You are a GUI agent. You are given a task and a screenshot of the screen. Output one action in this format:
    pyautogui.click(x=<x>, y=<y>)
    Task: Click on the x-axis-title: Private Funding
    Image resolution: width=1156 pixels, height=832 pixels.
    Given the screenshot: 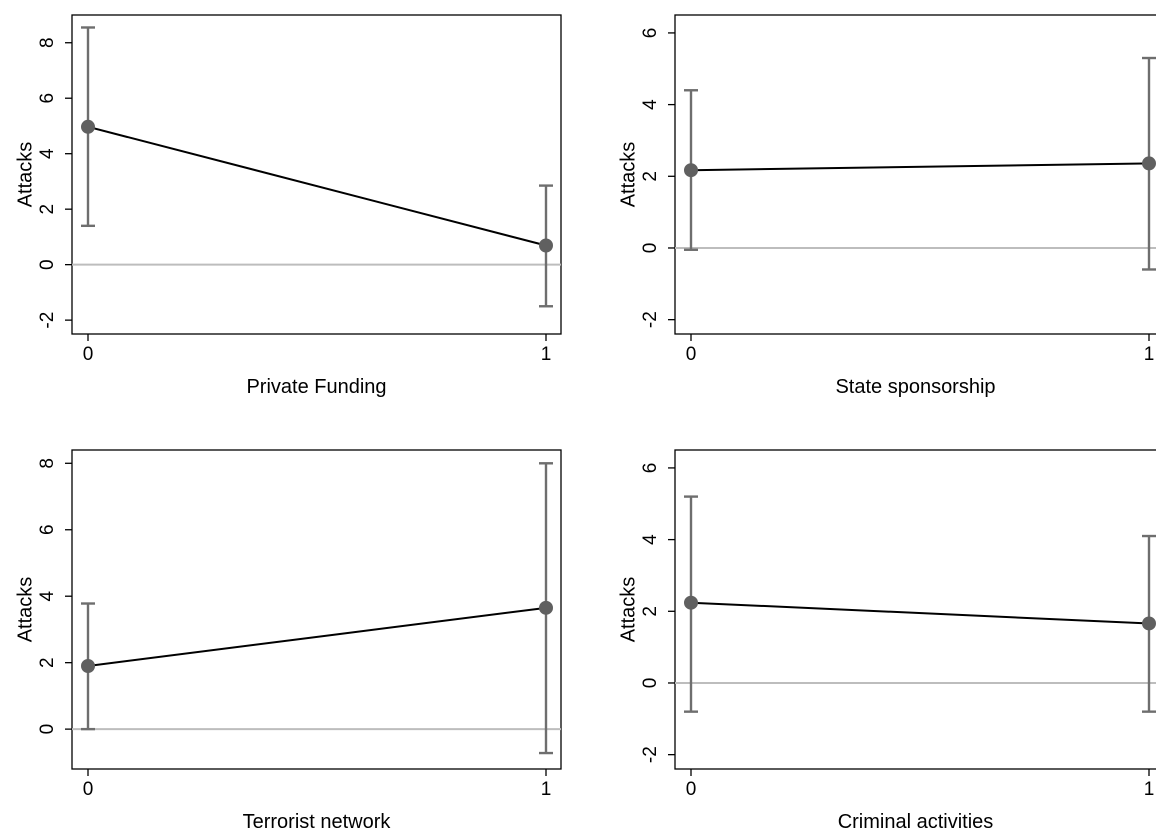 What is the action you would take?
    pyautogui.click(x=316, y=387)
    